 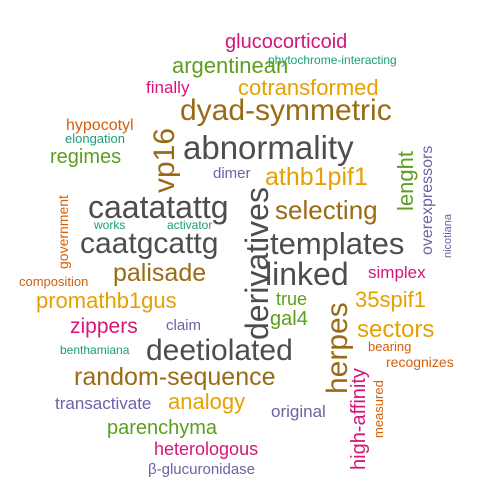 I want to click on cloud-word: phytochrome-interacting, so click(x=332, y=60).